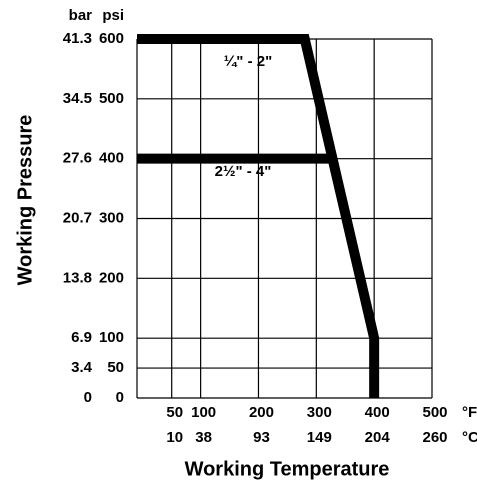 The image size is (477, 494). Describe the element at coordinates (81, 15) in the screenshot. I see `y-unit-left: bar` at that location.